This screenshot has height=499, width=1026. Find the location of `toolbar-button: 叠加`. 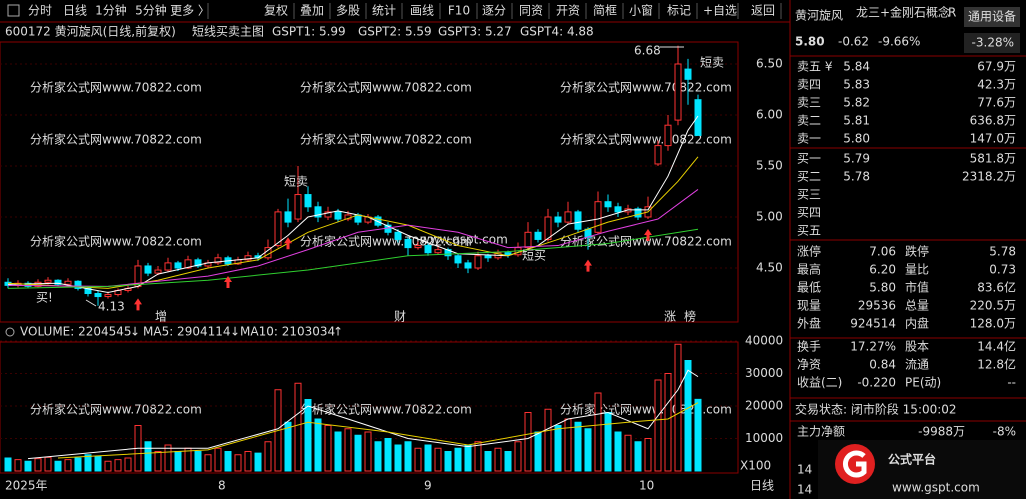

toolbar-button: 叠加 is located at coordinates (312, 11).